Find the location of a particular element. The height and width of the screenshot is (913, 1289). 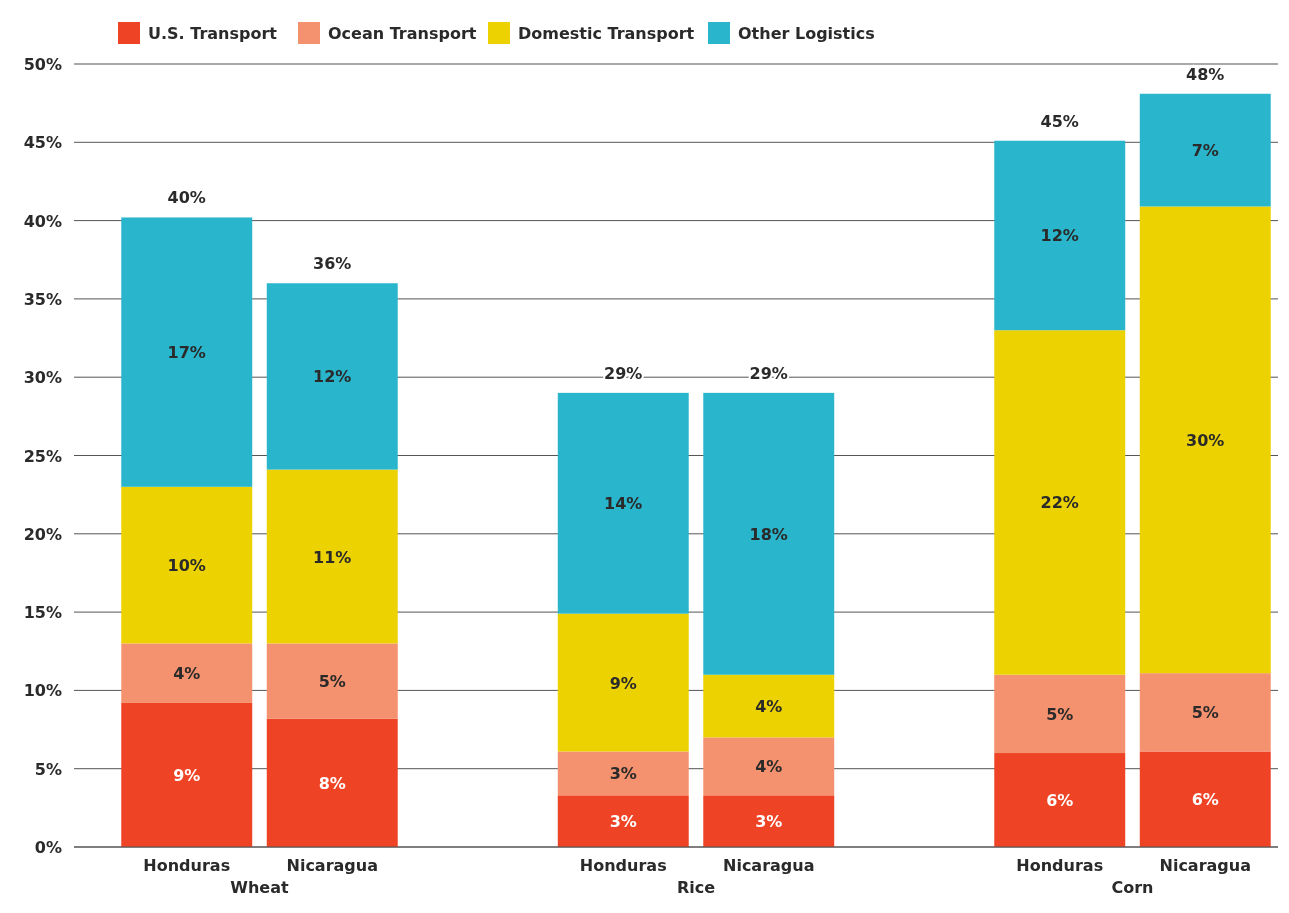

text: Corn is located at coordinates (1132, 887).